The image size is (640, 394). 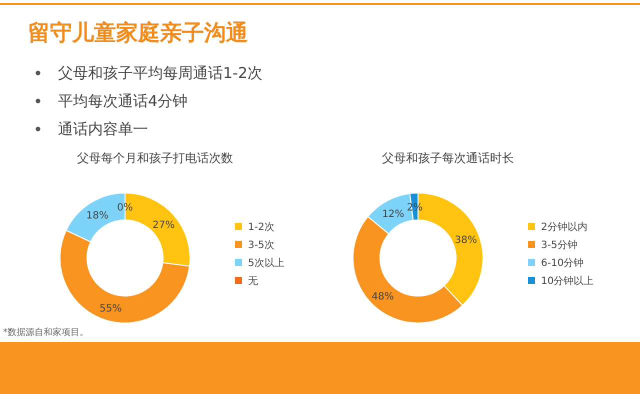 I want to click on text: *数据源自和家项目。, so click(x=45, y=332).